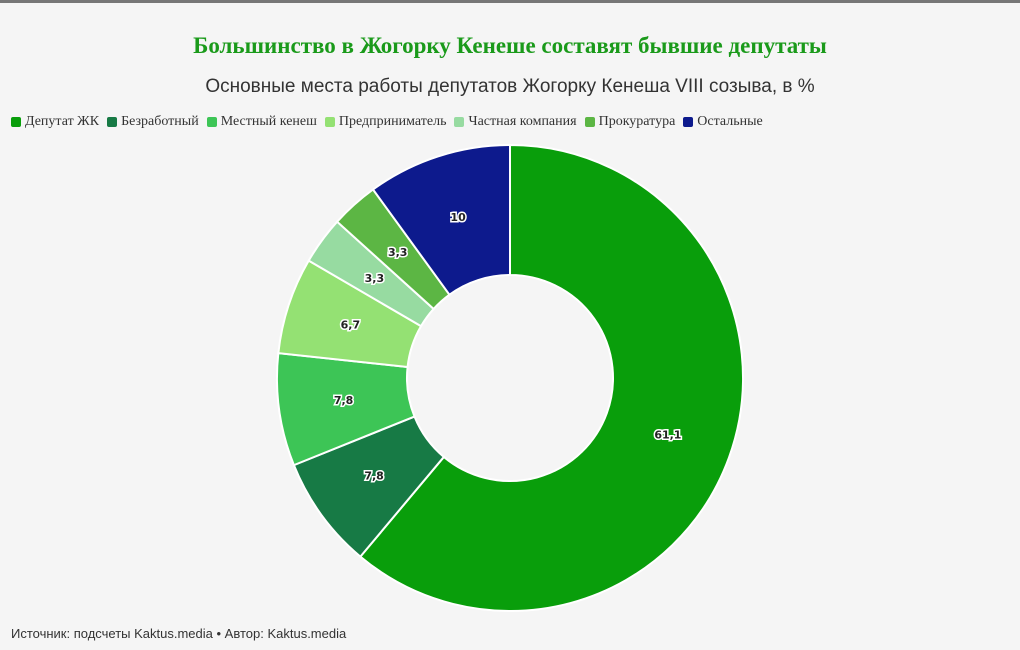 The width and height of the screenshot is (1020, 650). I want to click on legend-item: Остальные, so click(723, 122).